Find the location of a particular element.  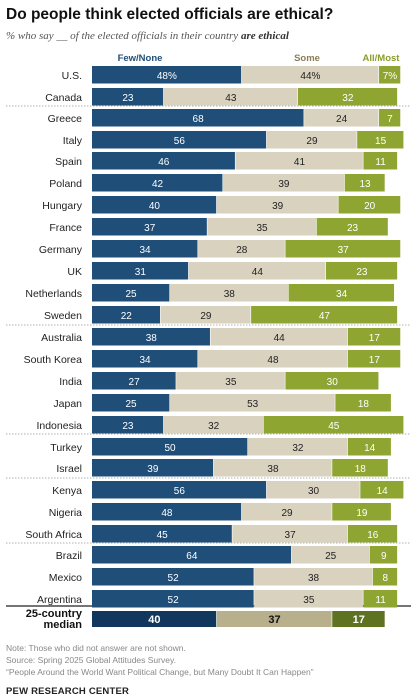

some-data-label: 24 is located at coordinates (342, 119).